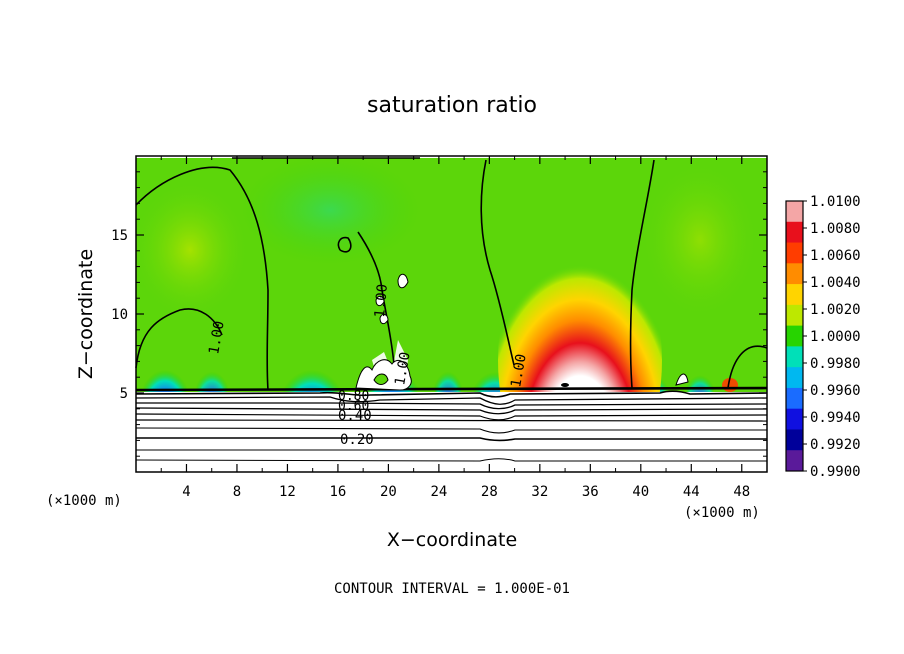 The image size is (904, 654). I want to click on colorbar-label: 0.9900, so click(835, 472).